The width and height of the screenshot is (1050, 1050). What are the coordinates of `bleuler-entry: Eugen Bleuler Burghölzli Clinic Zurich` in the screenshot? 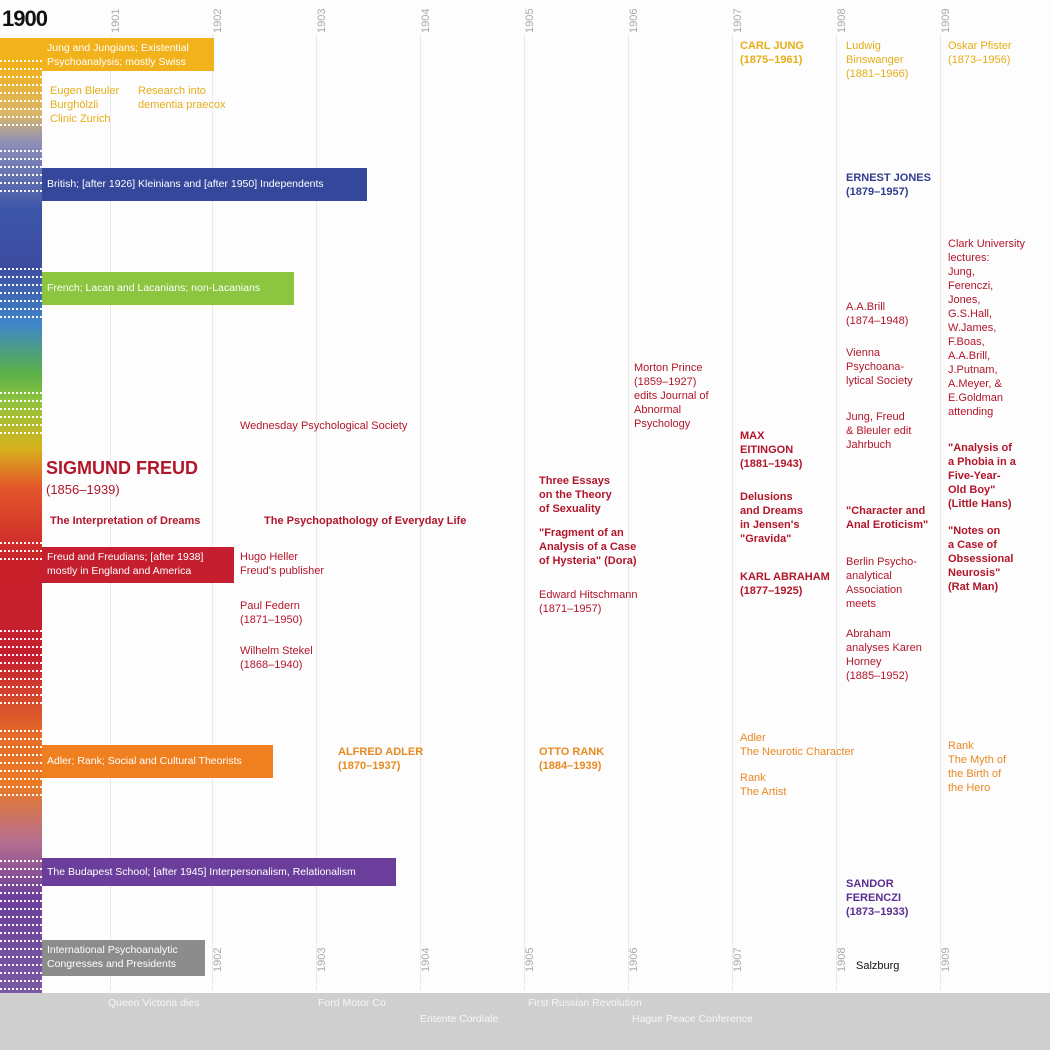 It's located at (85, 105).